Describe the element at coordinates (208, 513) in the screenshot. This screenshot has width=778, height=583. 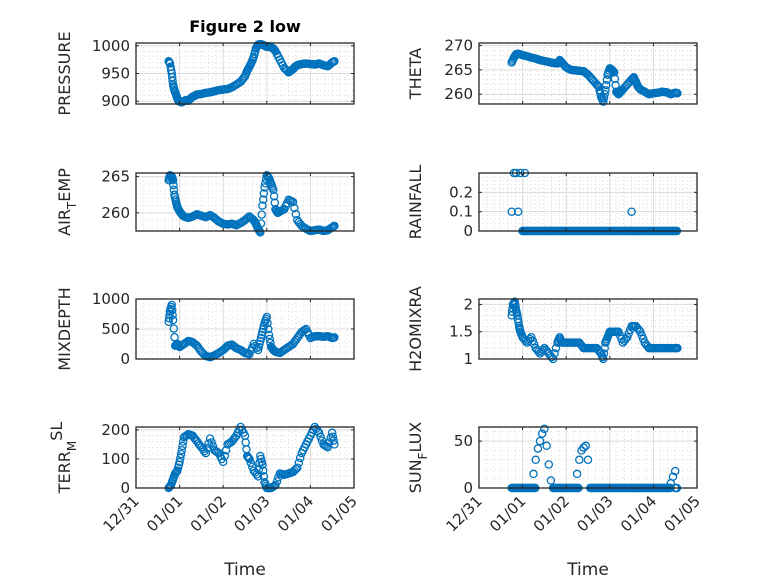
I see `x-tick-label: 01/02` at that location.